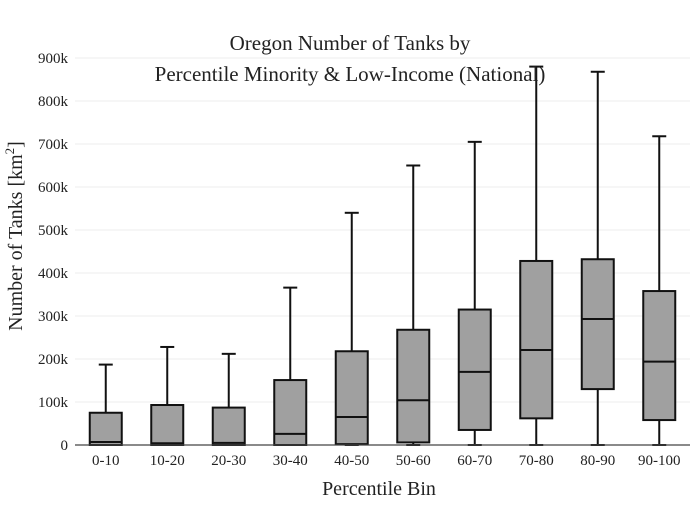 Image resolution: width=700 pixels, height=505 pixels. What do you see at coordinates (53, 59) in the screenshot?
I see `y-tick-label: 900k` at bounding box center [53, 59].